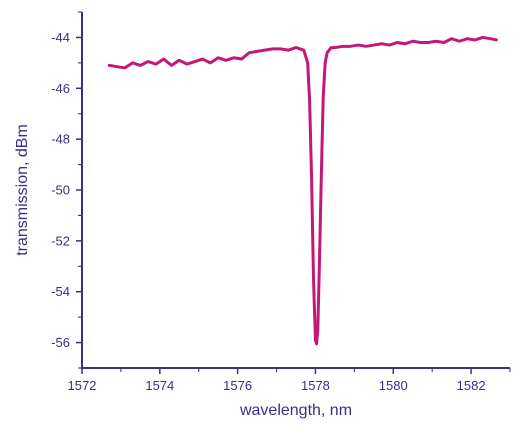 The height and width of the screenshot is (434, 525). I want to click on y-tick-label: -50, so click(60, 190).